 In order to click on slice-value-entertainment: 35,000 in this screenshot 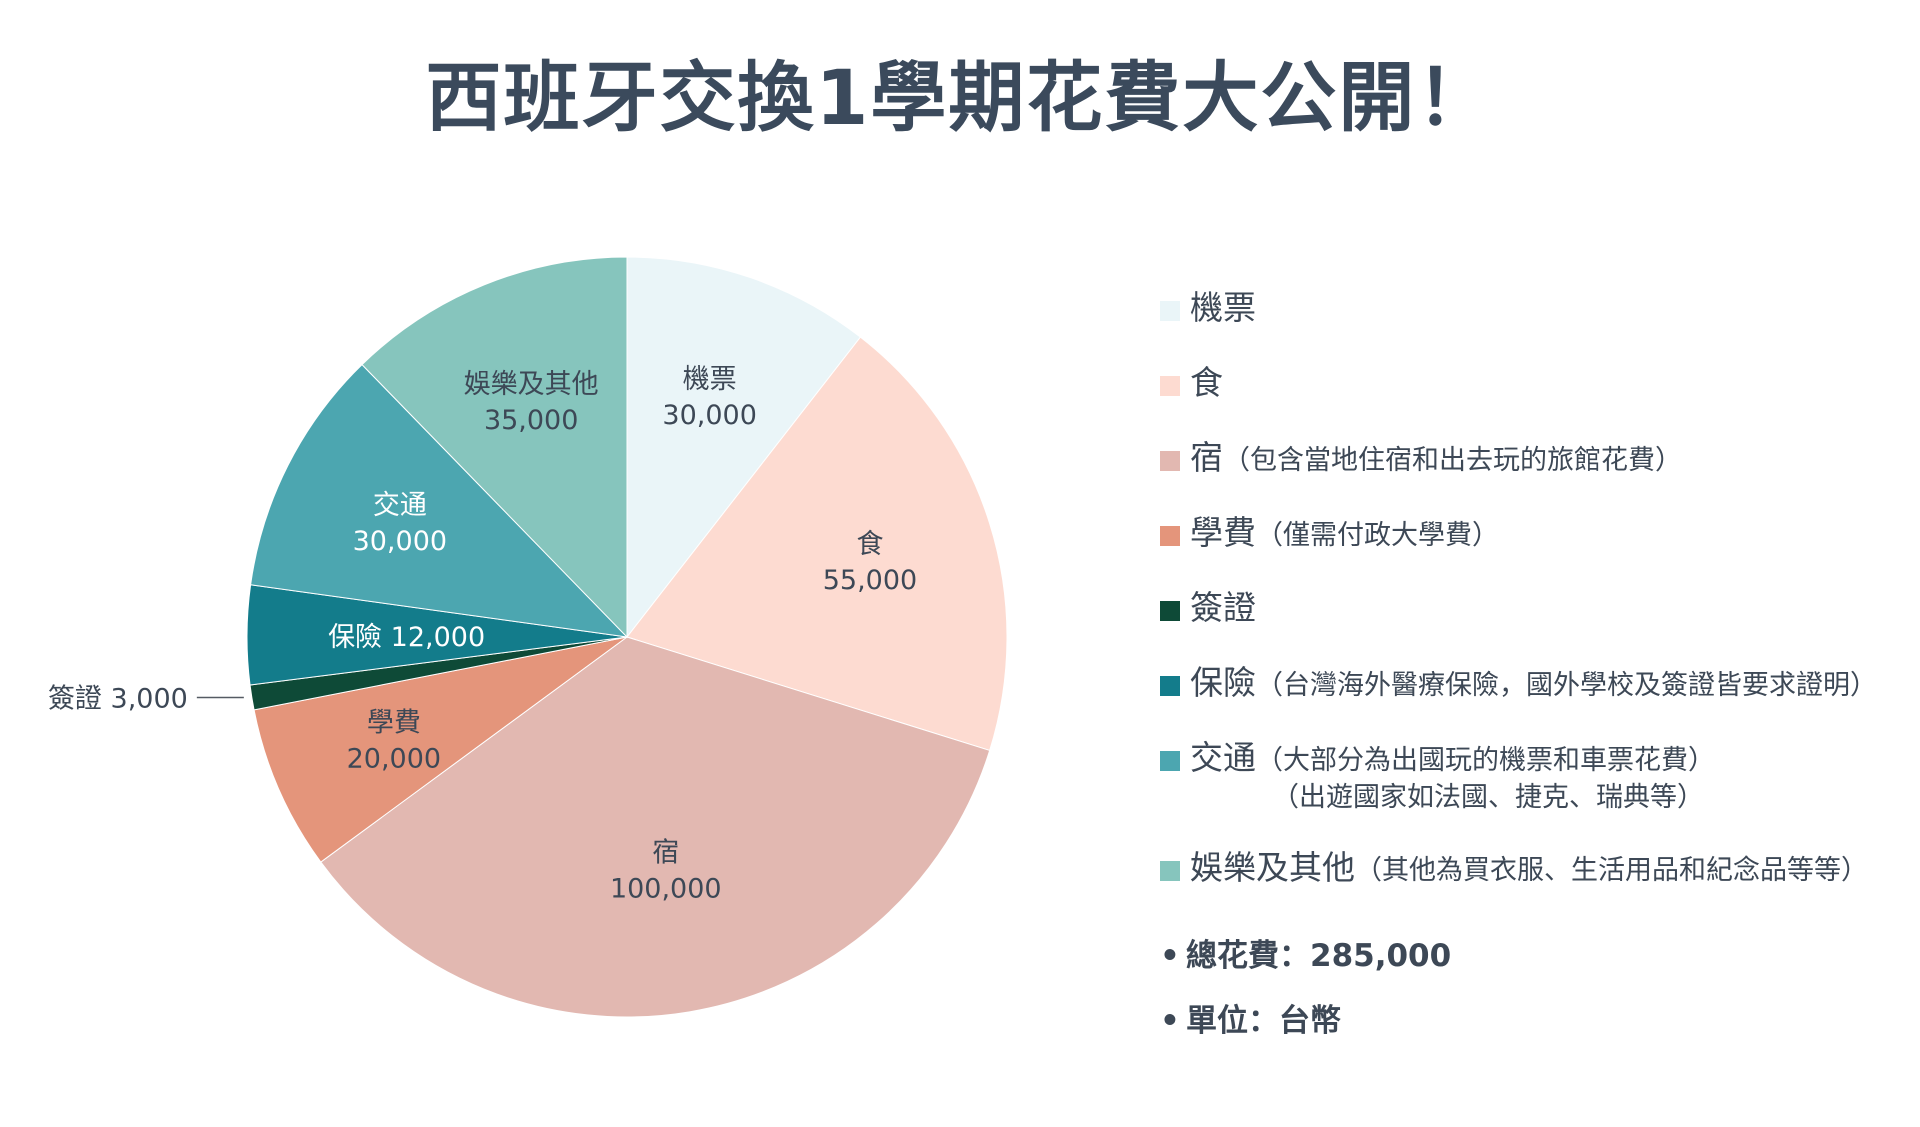, I will do `click(531, 420)`.